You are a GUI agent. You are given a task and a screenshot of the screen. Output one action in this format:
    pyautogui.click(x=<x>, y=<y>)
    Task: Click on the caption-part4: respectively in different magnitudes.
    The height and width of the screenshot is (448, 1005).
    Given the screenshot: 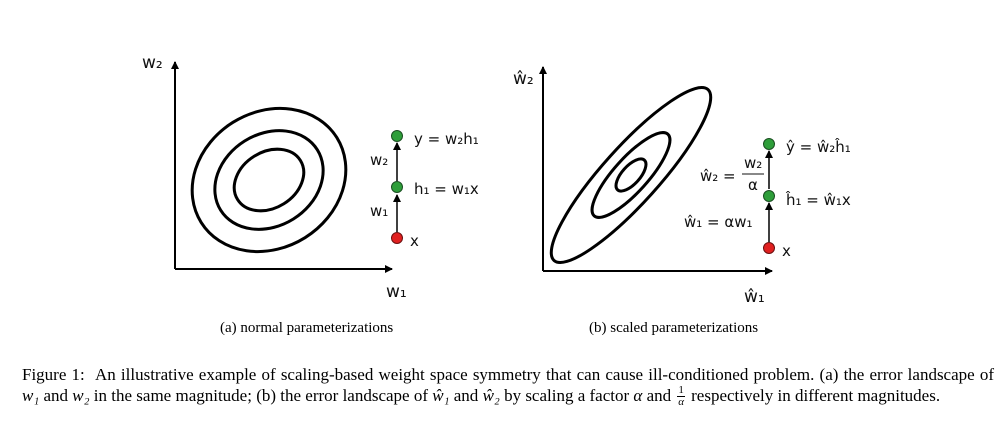 What is the action you would take?
    pyautogui.click(x=816, y=396)
    